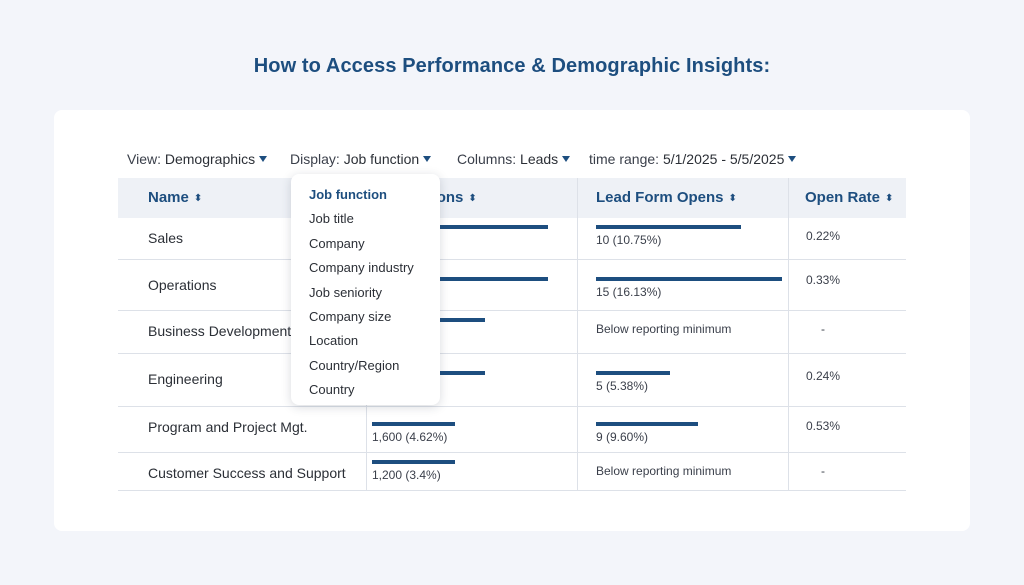 This screenshot has height=585, width=1024. Describe the element at coordinates (512, 285) in the screenshot. I see `table-row: Operations…3%)15 (16.13%)0.33%` at that location.